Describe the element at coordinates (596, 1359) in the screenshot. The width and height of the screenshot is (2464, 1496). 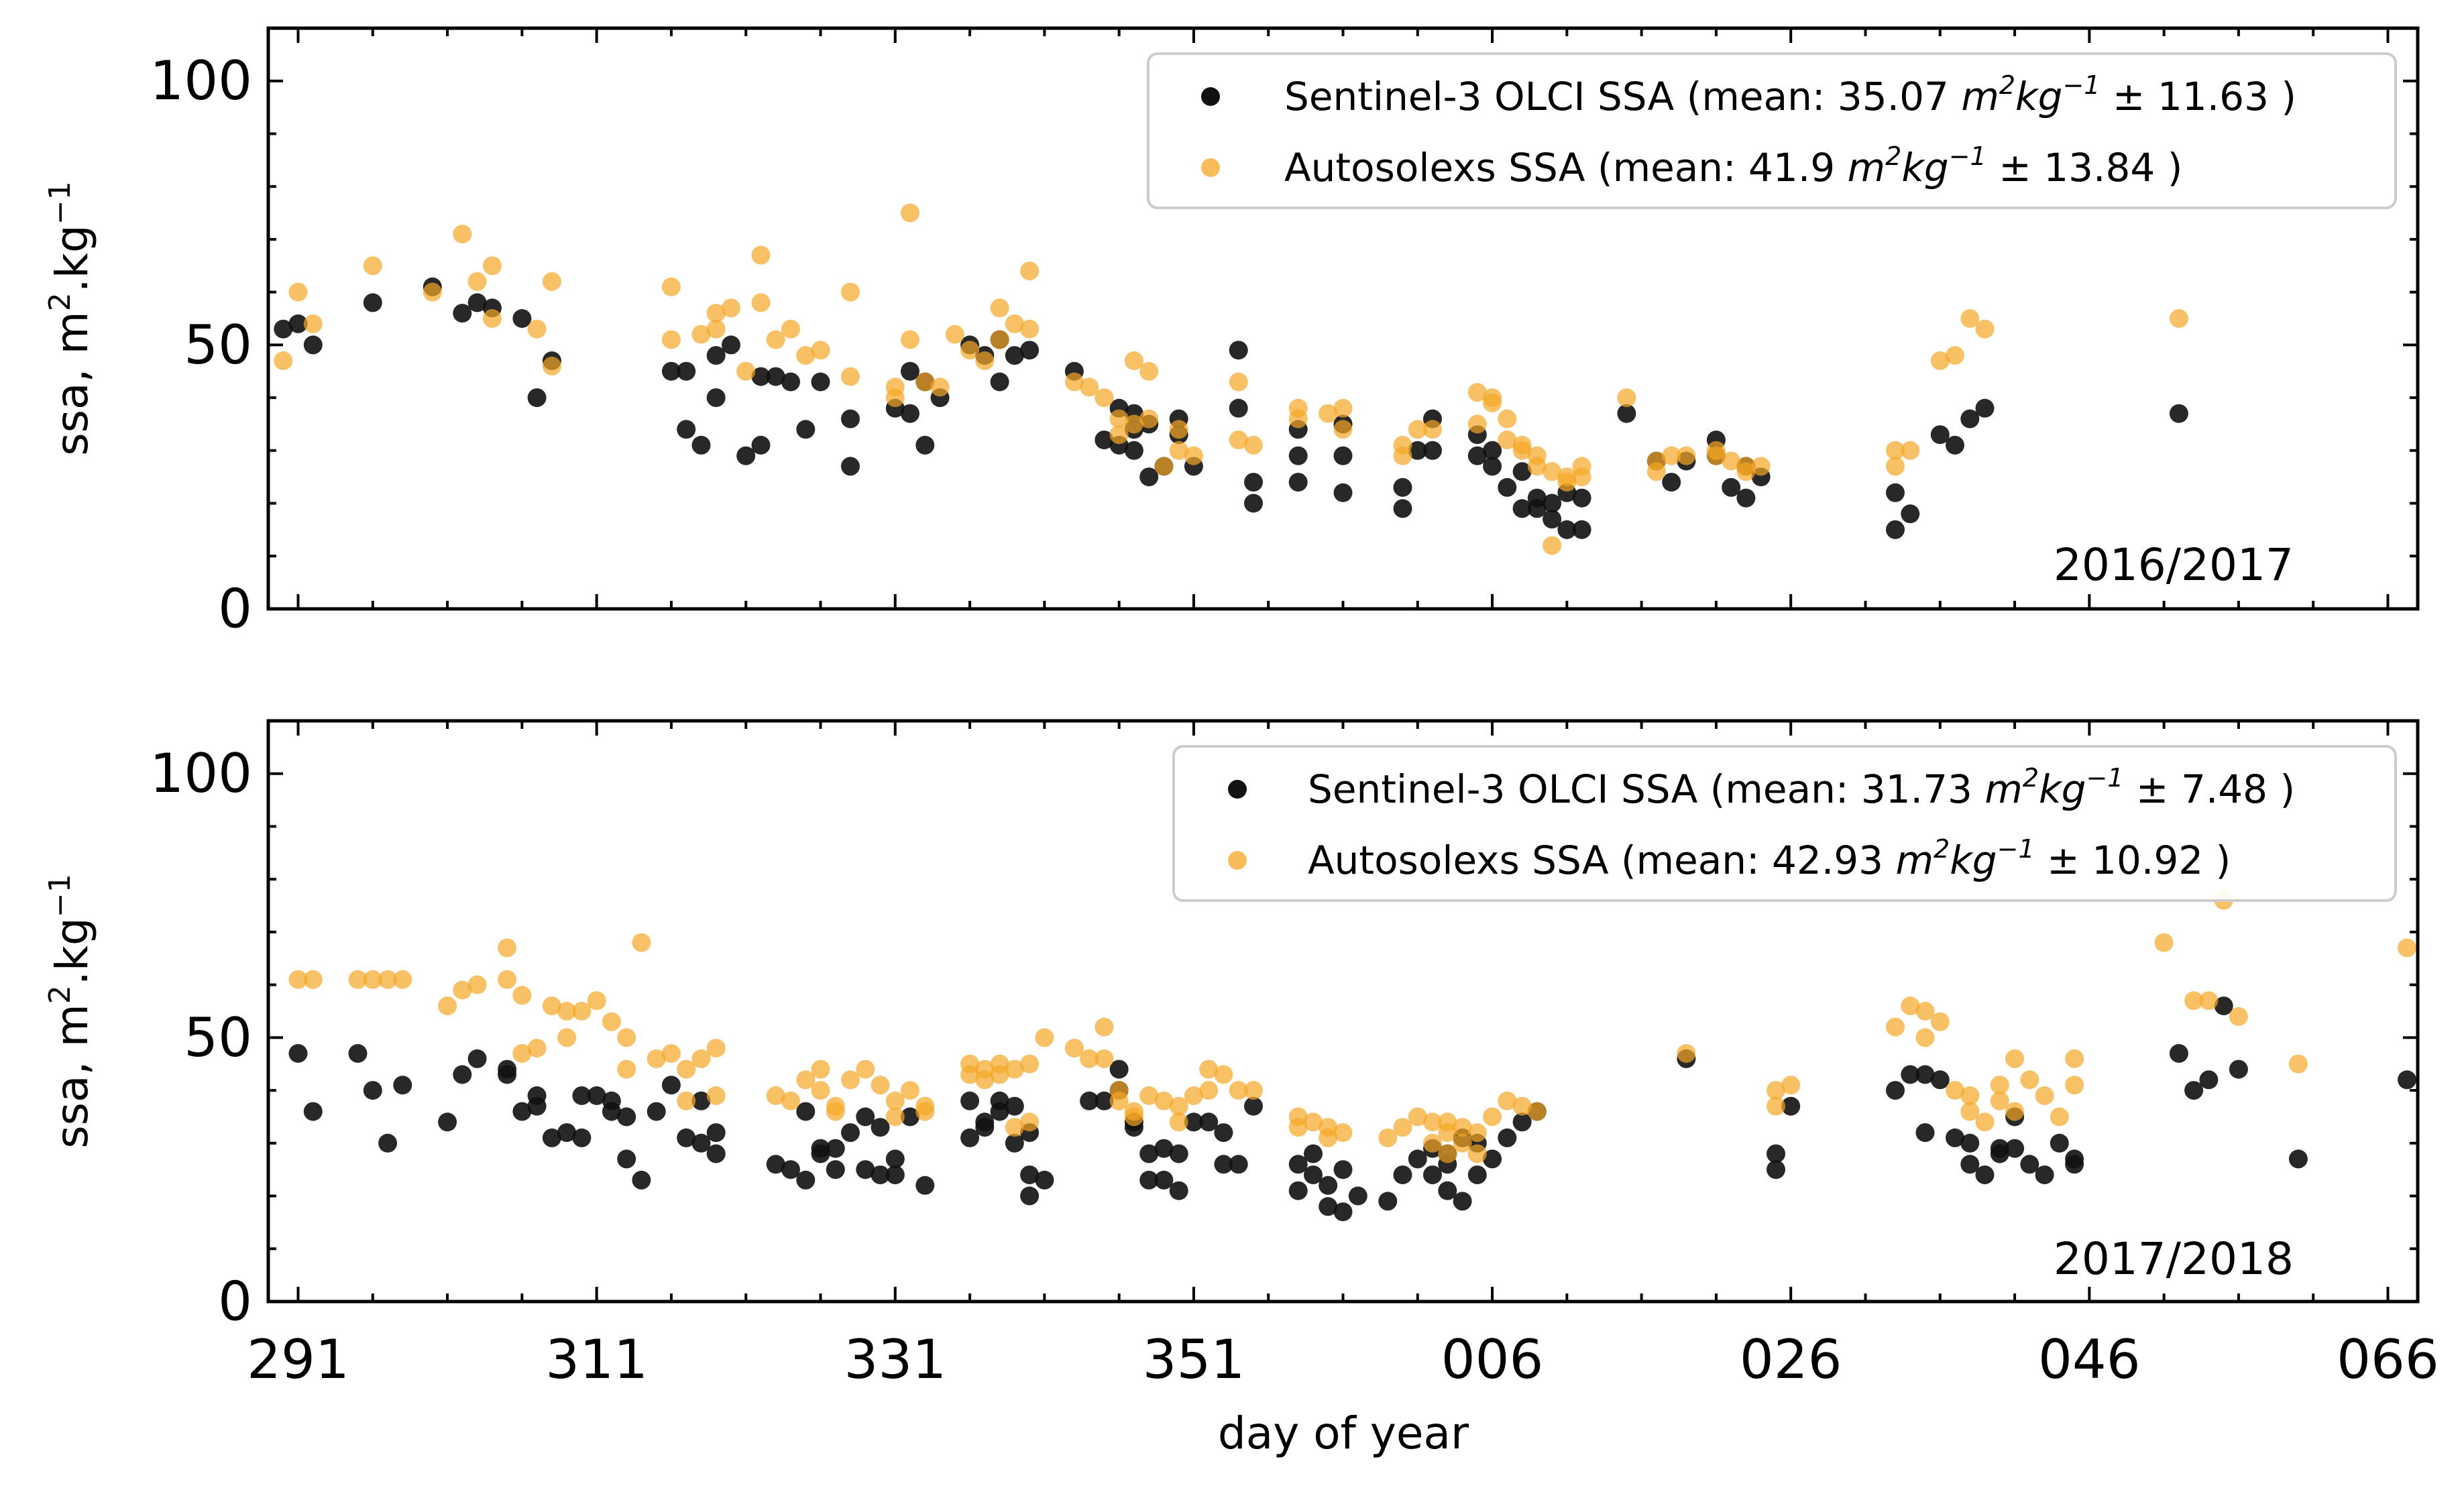
I see `bottom-xtick-label: 311` at that location.